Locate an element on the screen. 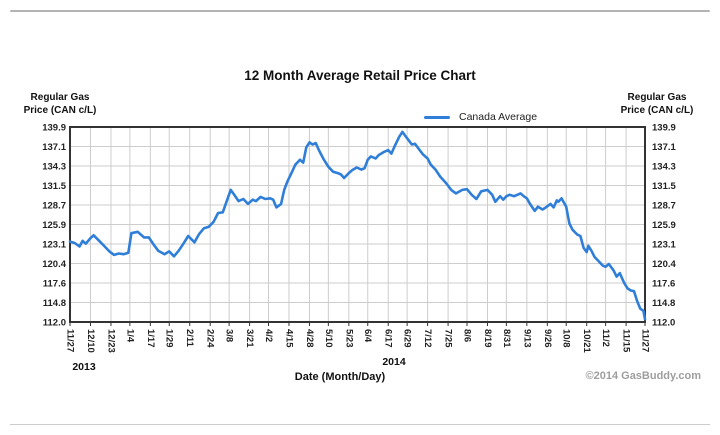  legend-canada-average: Canada Average is located at coordinates (480, 117).